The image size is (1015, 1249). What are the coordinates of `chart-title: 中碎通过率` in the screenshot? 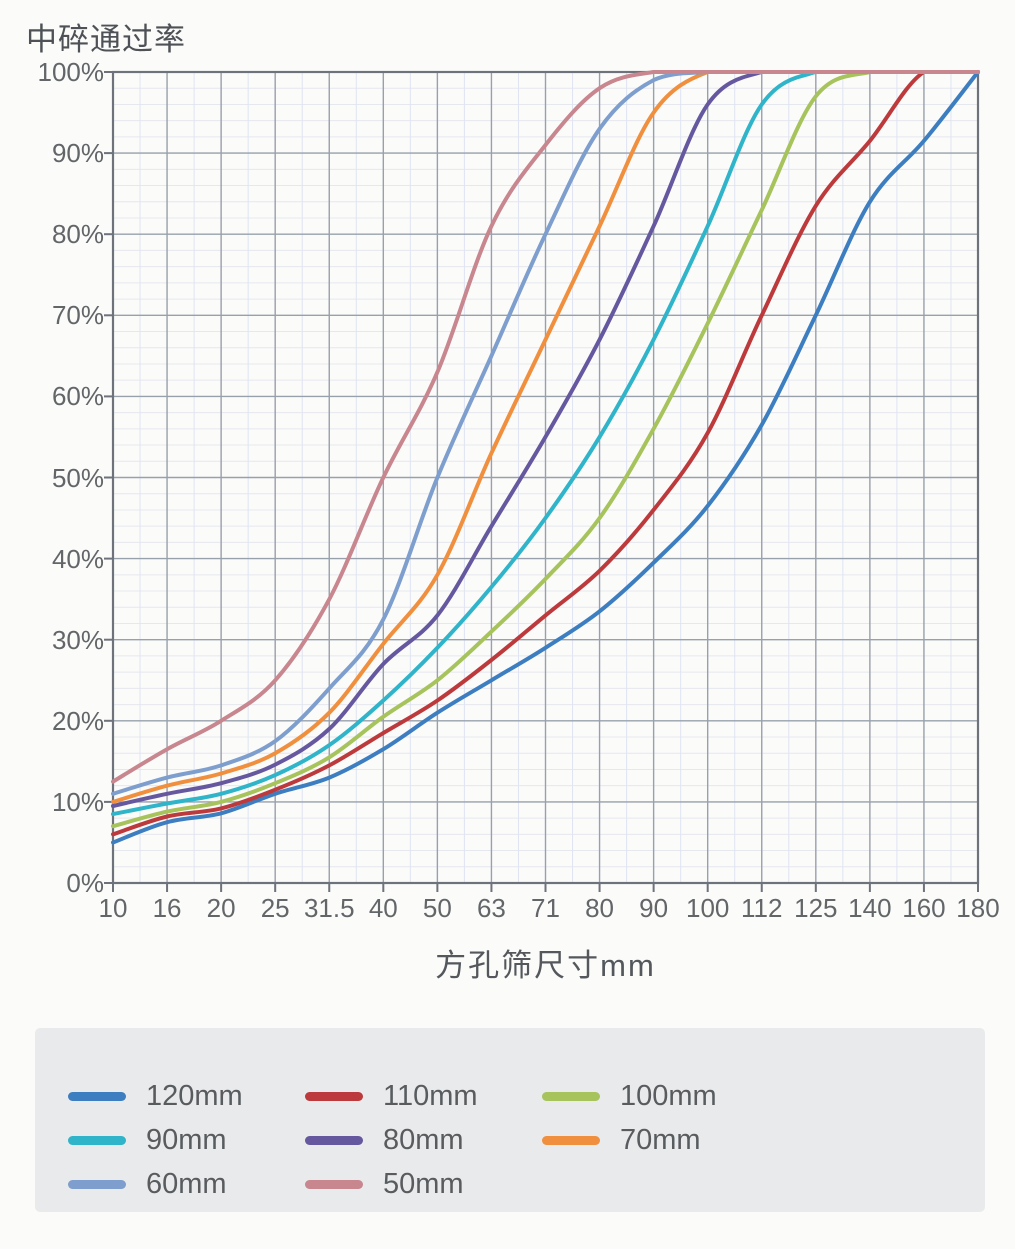 It's located at (106, 39).